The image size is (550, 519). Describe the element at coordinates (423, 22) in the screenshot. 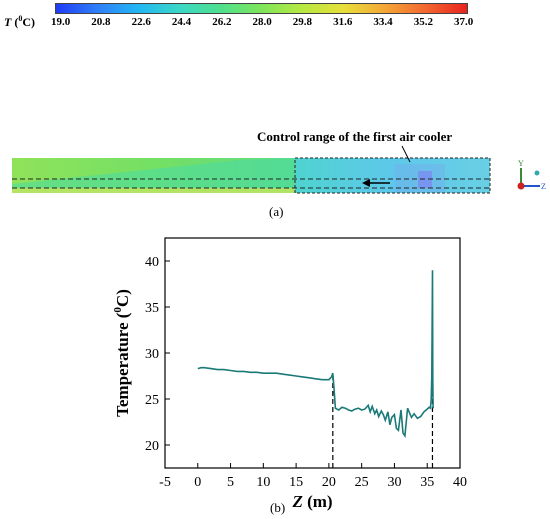

I see `colorbar-tick-label: 35.2` at that location.